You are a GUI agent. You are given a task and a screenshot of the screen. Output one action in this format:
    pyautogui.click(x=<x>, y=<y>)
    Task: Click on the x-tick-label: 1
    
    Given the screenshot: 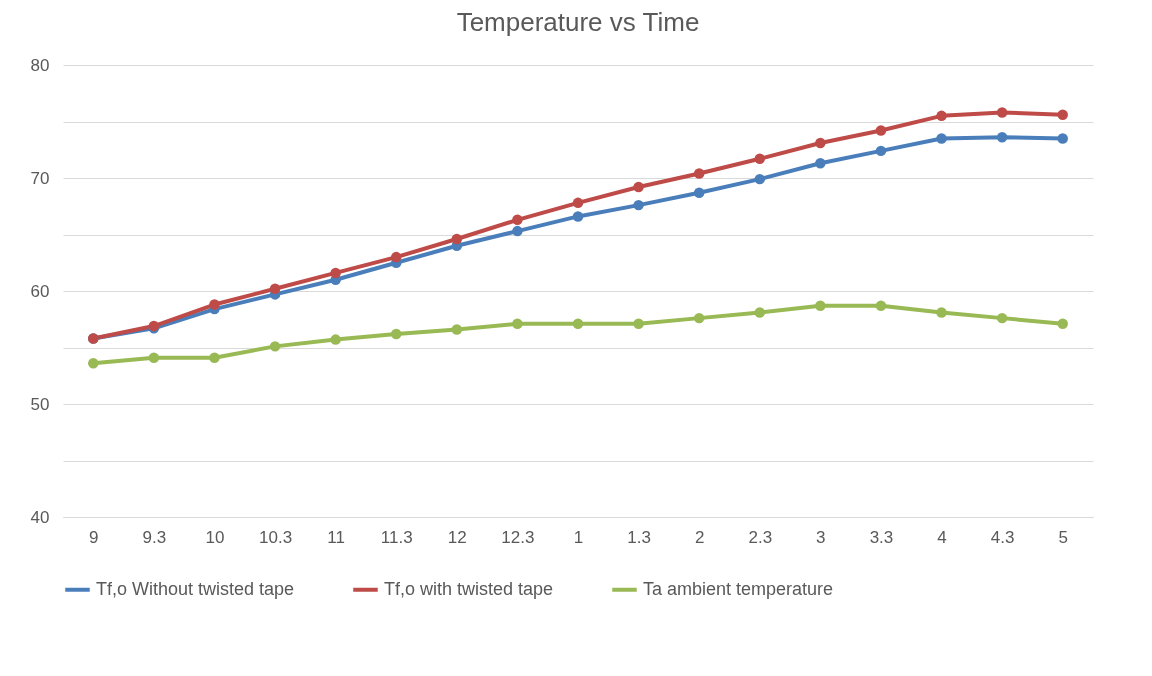 What is the action you would take?
    pyautogui.click(x=578, y=537)
    